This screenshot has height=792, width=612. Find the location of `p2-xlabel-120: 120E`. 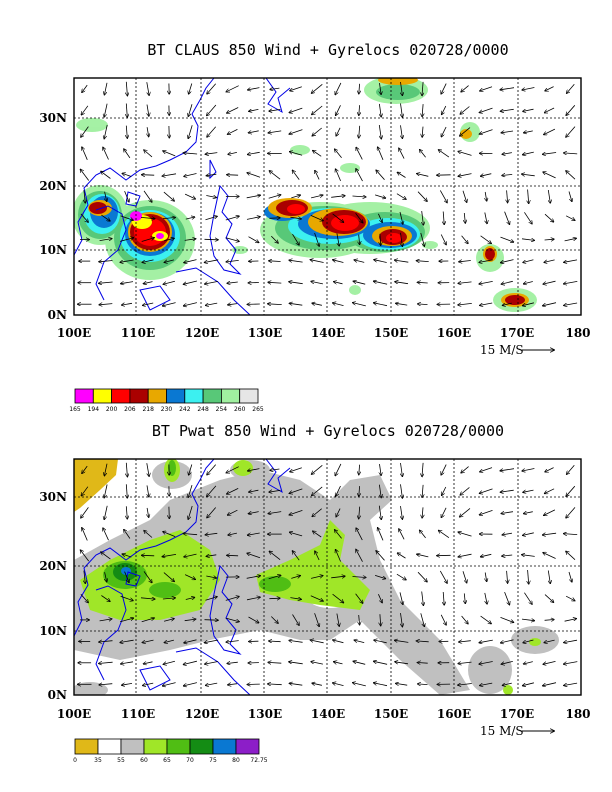

p2-xlabel-120: 120E is located at coordinates (202, 714).